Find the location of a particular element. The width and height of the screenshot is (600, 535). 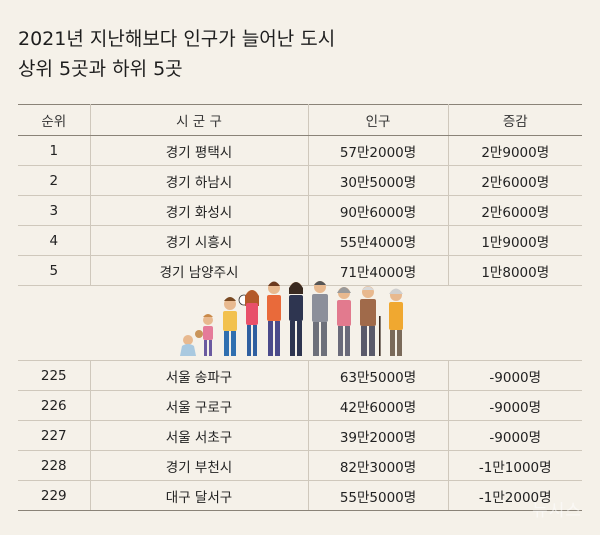

cell-population: 57만2000명 is located at coordinates (377, 150).